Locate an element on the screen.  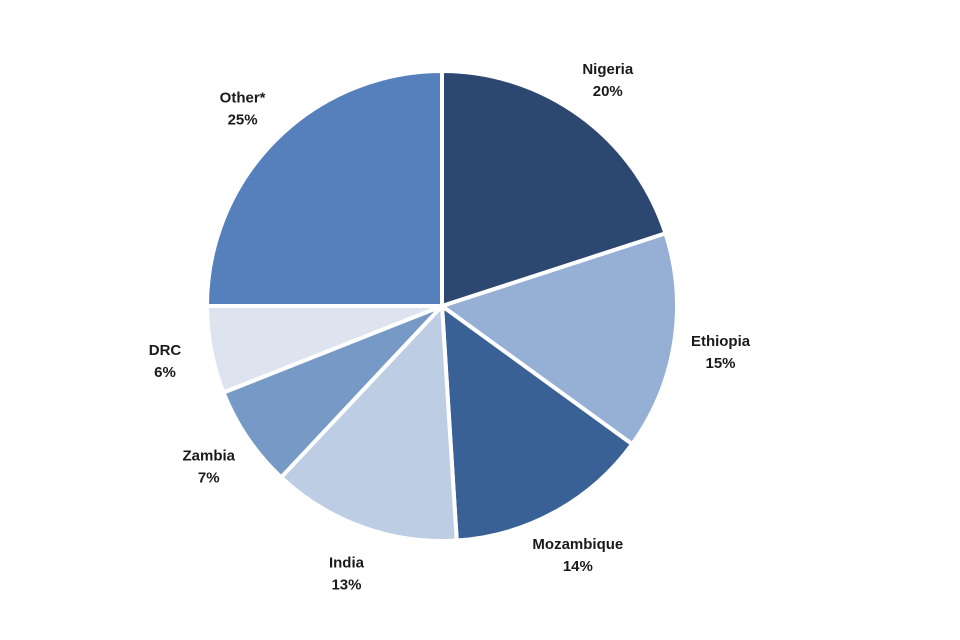
slice-label: India 13% is located at coordinates (347, 573).